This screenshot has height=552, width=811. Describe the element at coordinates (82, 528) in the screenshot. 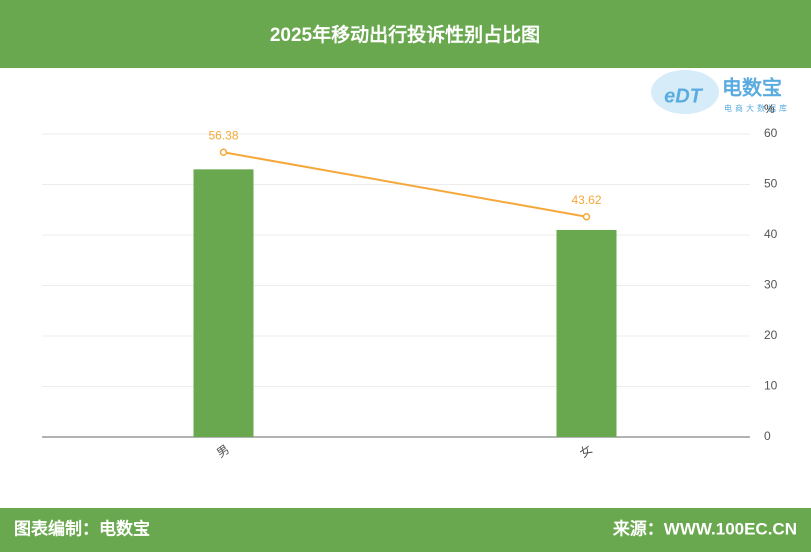

I see `footer-left: 图表编制：电数宝` at that location.